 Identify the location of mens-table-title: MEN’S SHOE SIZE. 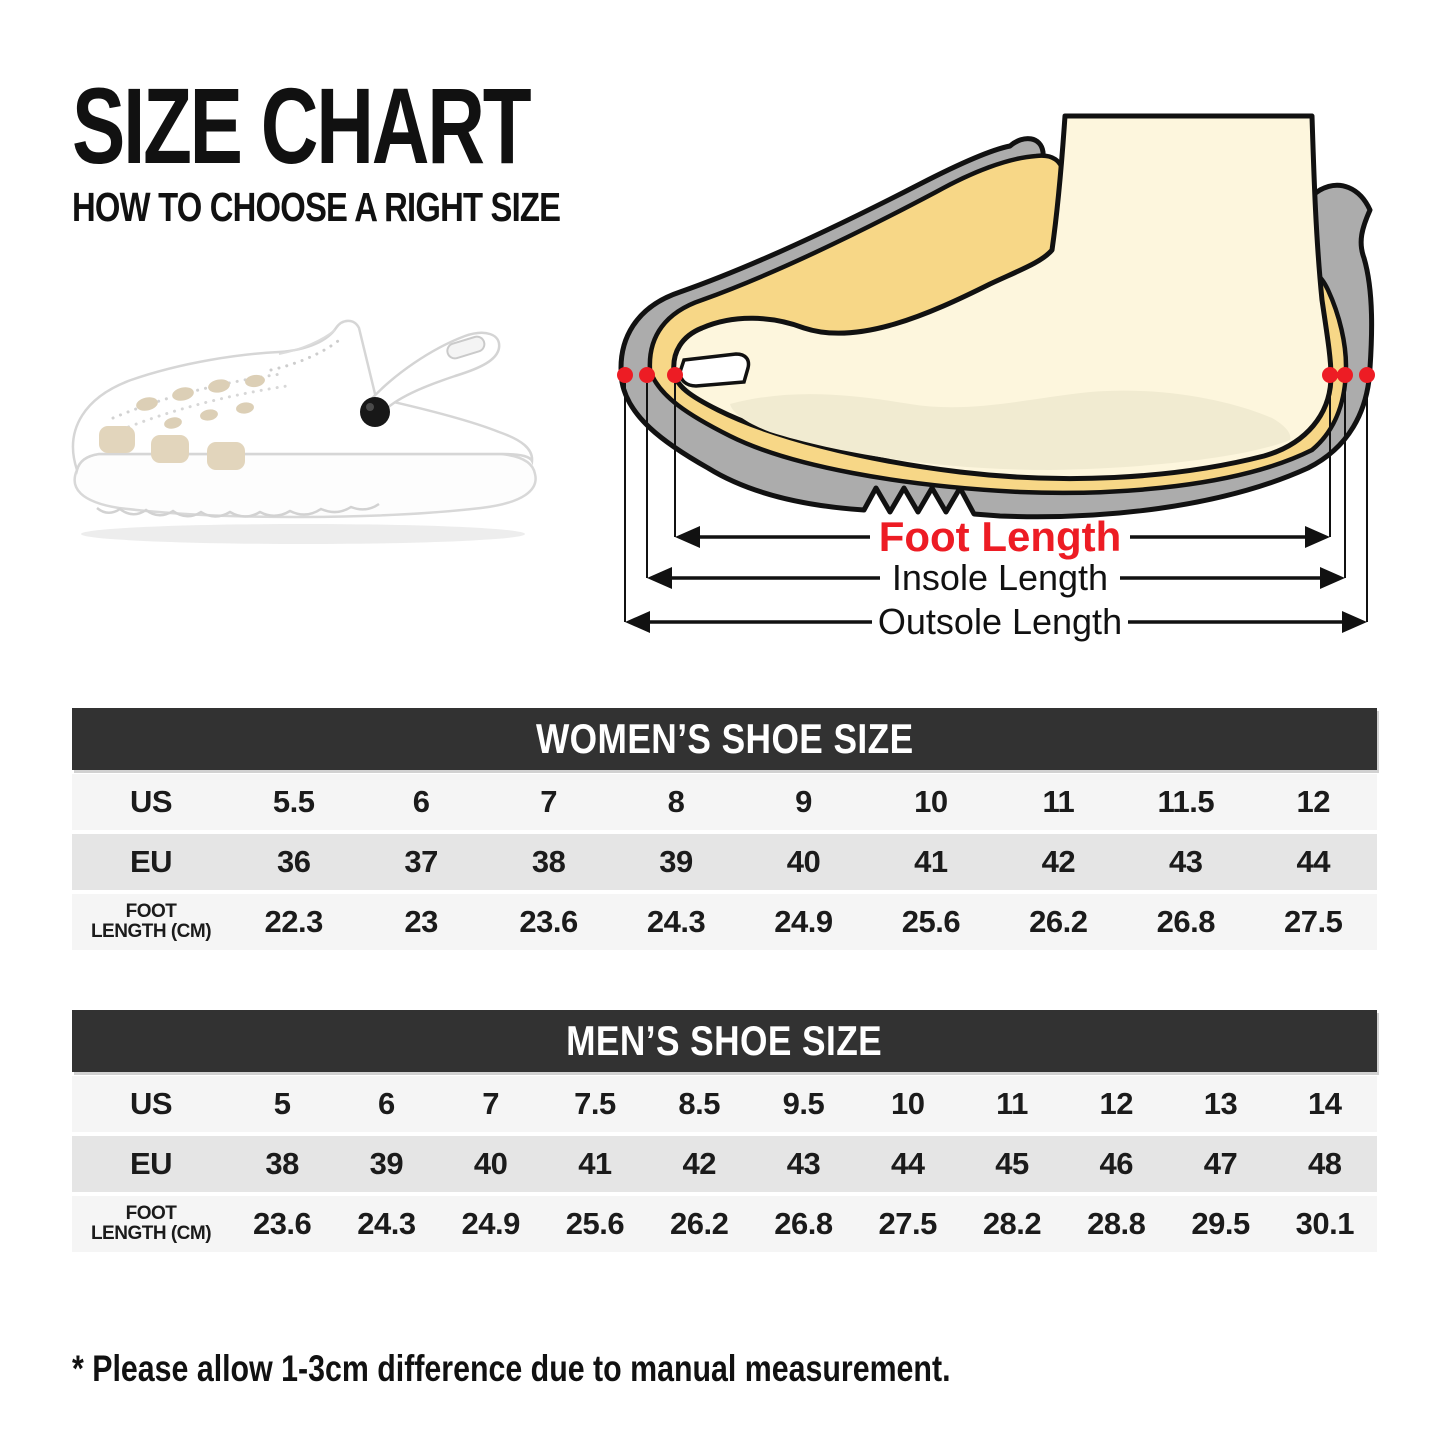
(724, 1040).